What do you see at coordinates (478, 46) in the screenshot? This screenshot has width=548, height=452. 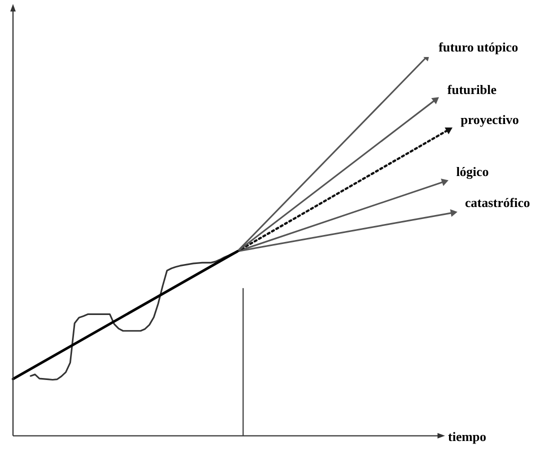 I see `series-label: futuro utópico` at bounding box center [478, 46].